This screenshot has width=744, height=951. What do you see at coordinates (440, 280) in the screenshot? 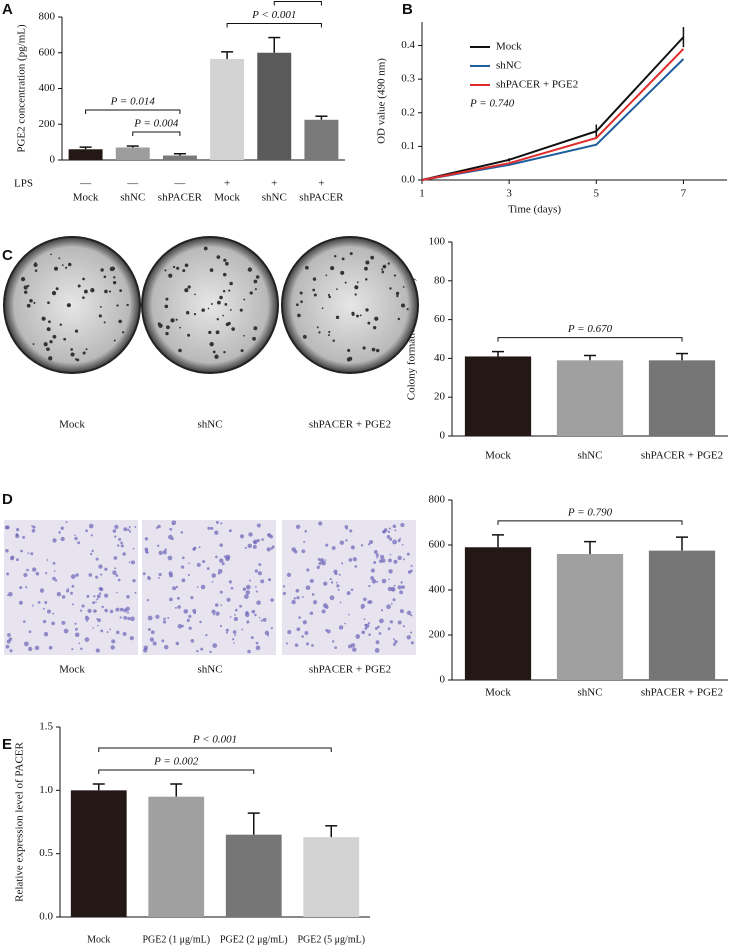
I see `y-tick-label: 80` at bounding box center [440, 280].